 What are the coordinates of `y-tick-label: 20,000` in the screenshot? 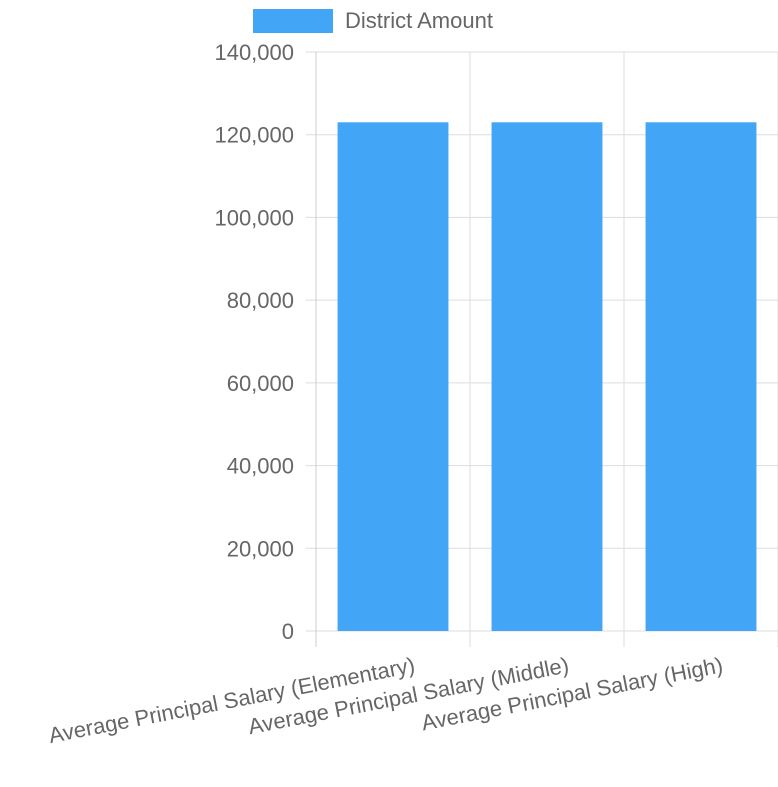 It's located at (260, 548).